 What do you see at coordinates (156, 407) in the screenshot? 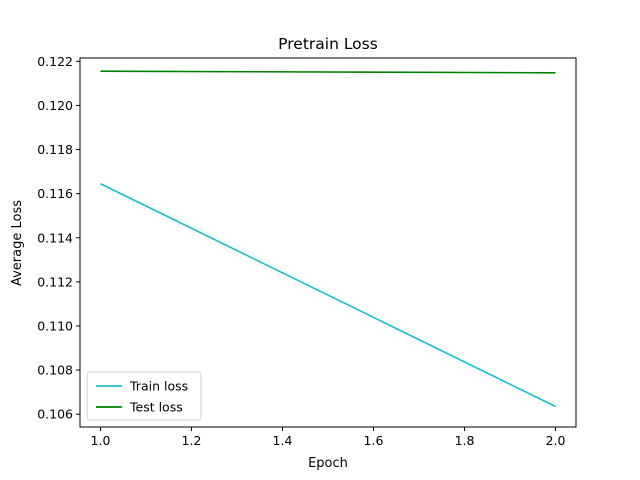
I see `legend-label-test-loss: Test loss` at bounding box center [156, 407].